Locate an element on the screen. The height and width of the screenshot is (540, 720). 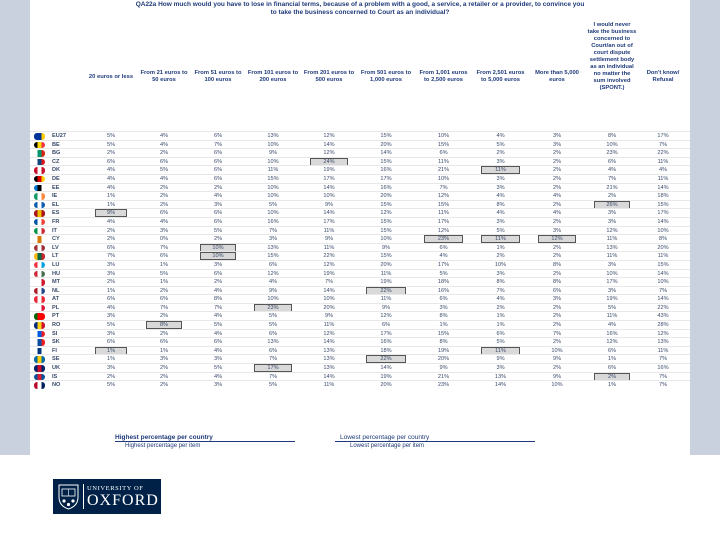
table-row: BG 2% 2% 6% 9% 12% 14% 6% 2% 2% 23% 22% is located at coordinates (360, 152).